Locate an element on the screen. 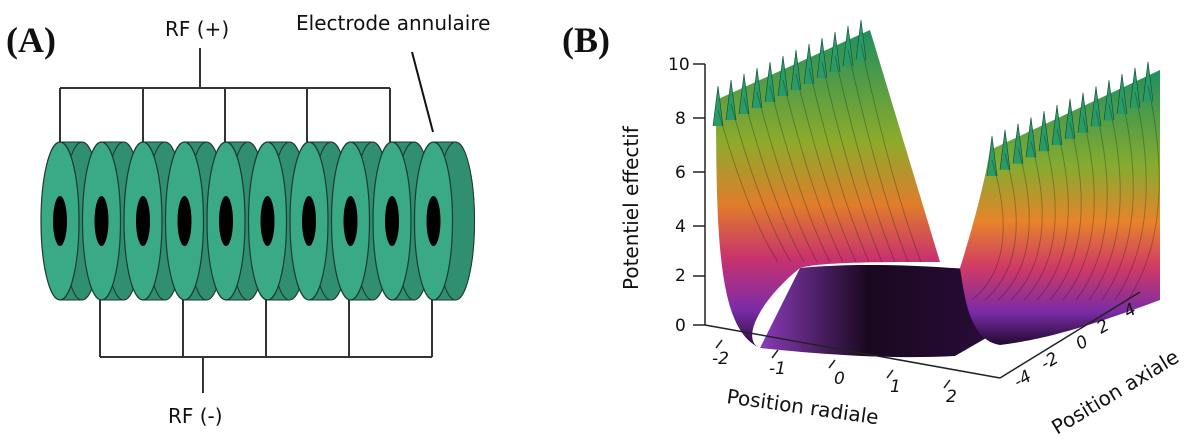 The width and height of the screenshot is (1195, 444). rf-plus-label: RF (+) is located at coordinates (197, 29).